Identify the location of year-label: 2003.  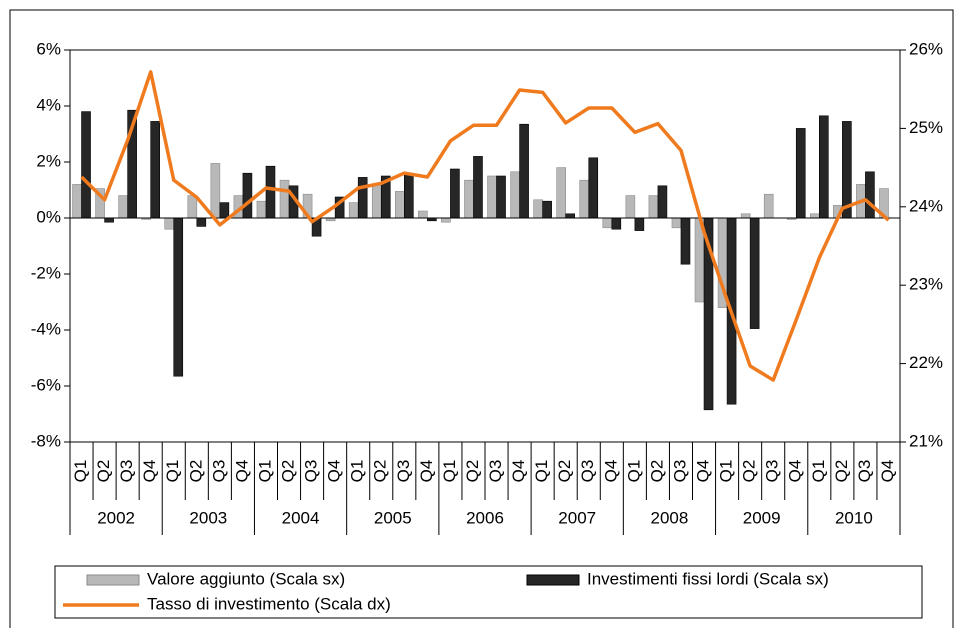
(208, 517).